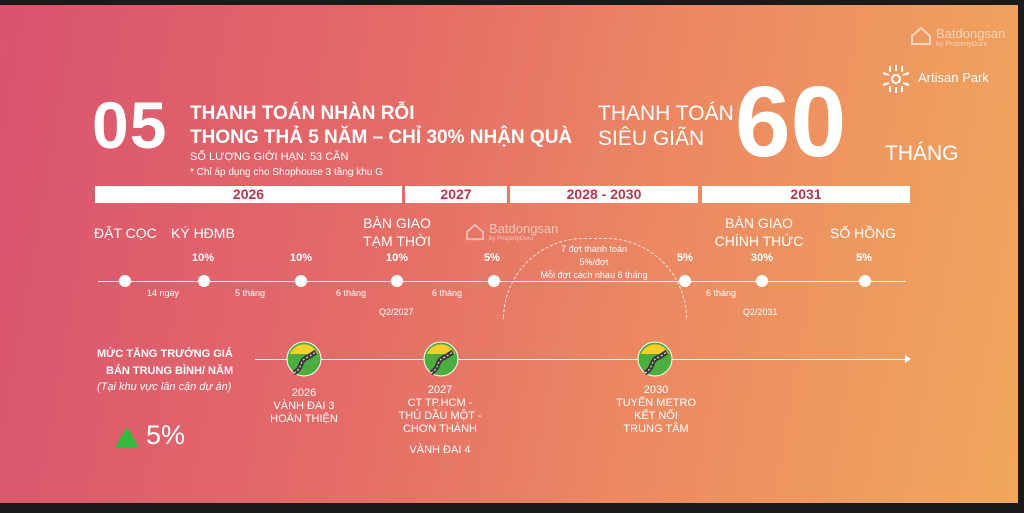 The image size is (1024, 513). I want to click on milestone-2030: 2030 TUYẾN METRO KẾT NỐI TRUNG TÂM, so click(656, 410).